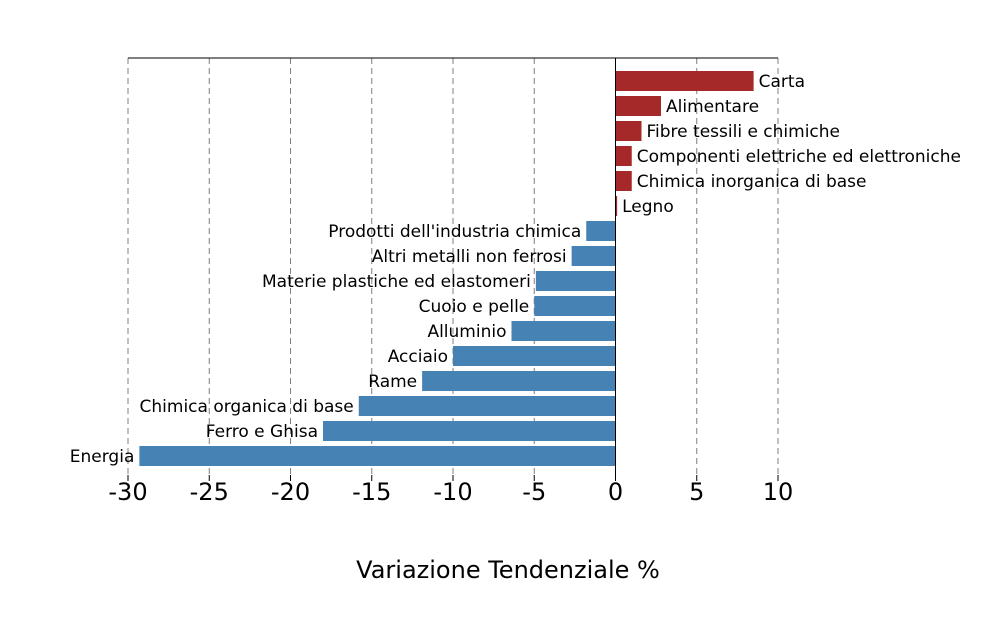 Image resolution: width=1003 pixels, height=620 pixels. What do you see at coordinates (782, 82) in the screenshot?
I see `bar-label-0: Carta` at bounding box center [782, 82].